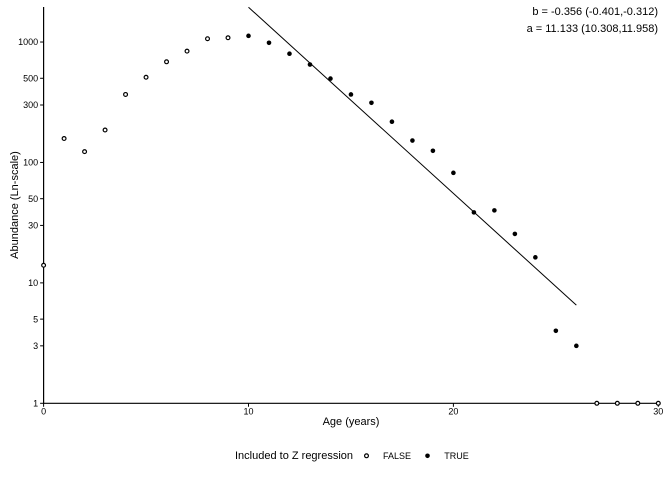 The image size is (672, 480). Describe the element at coordinates (248, 411) in the screenshot. I see `x-tick-label: 10` at that location.